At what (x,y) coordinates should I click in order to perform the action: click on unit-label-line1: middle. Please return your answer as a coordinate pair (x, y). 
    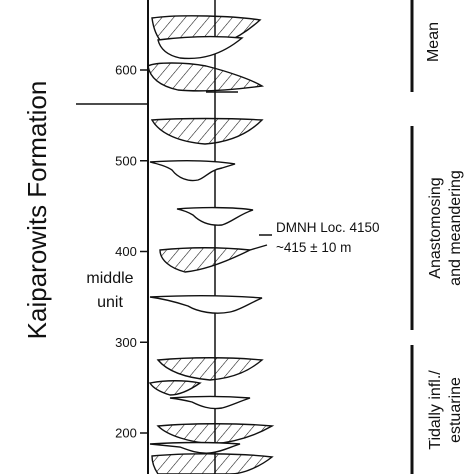
    Looking at the image, I should click on (109, 278).